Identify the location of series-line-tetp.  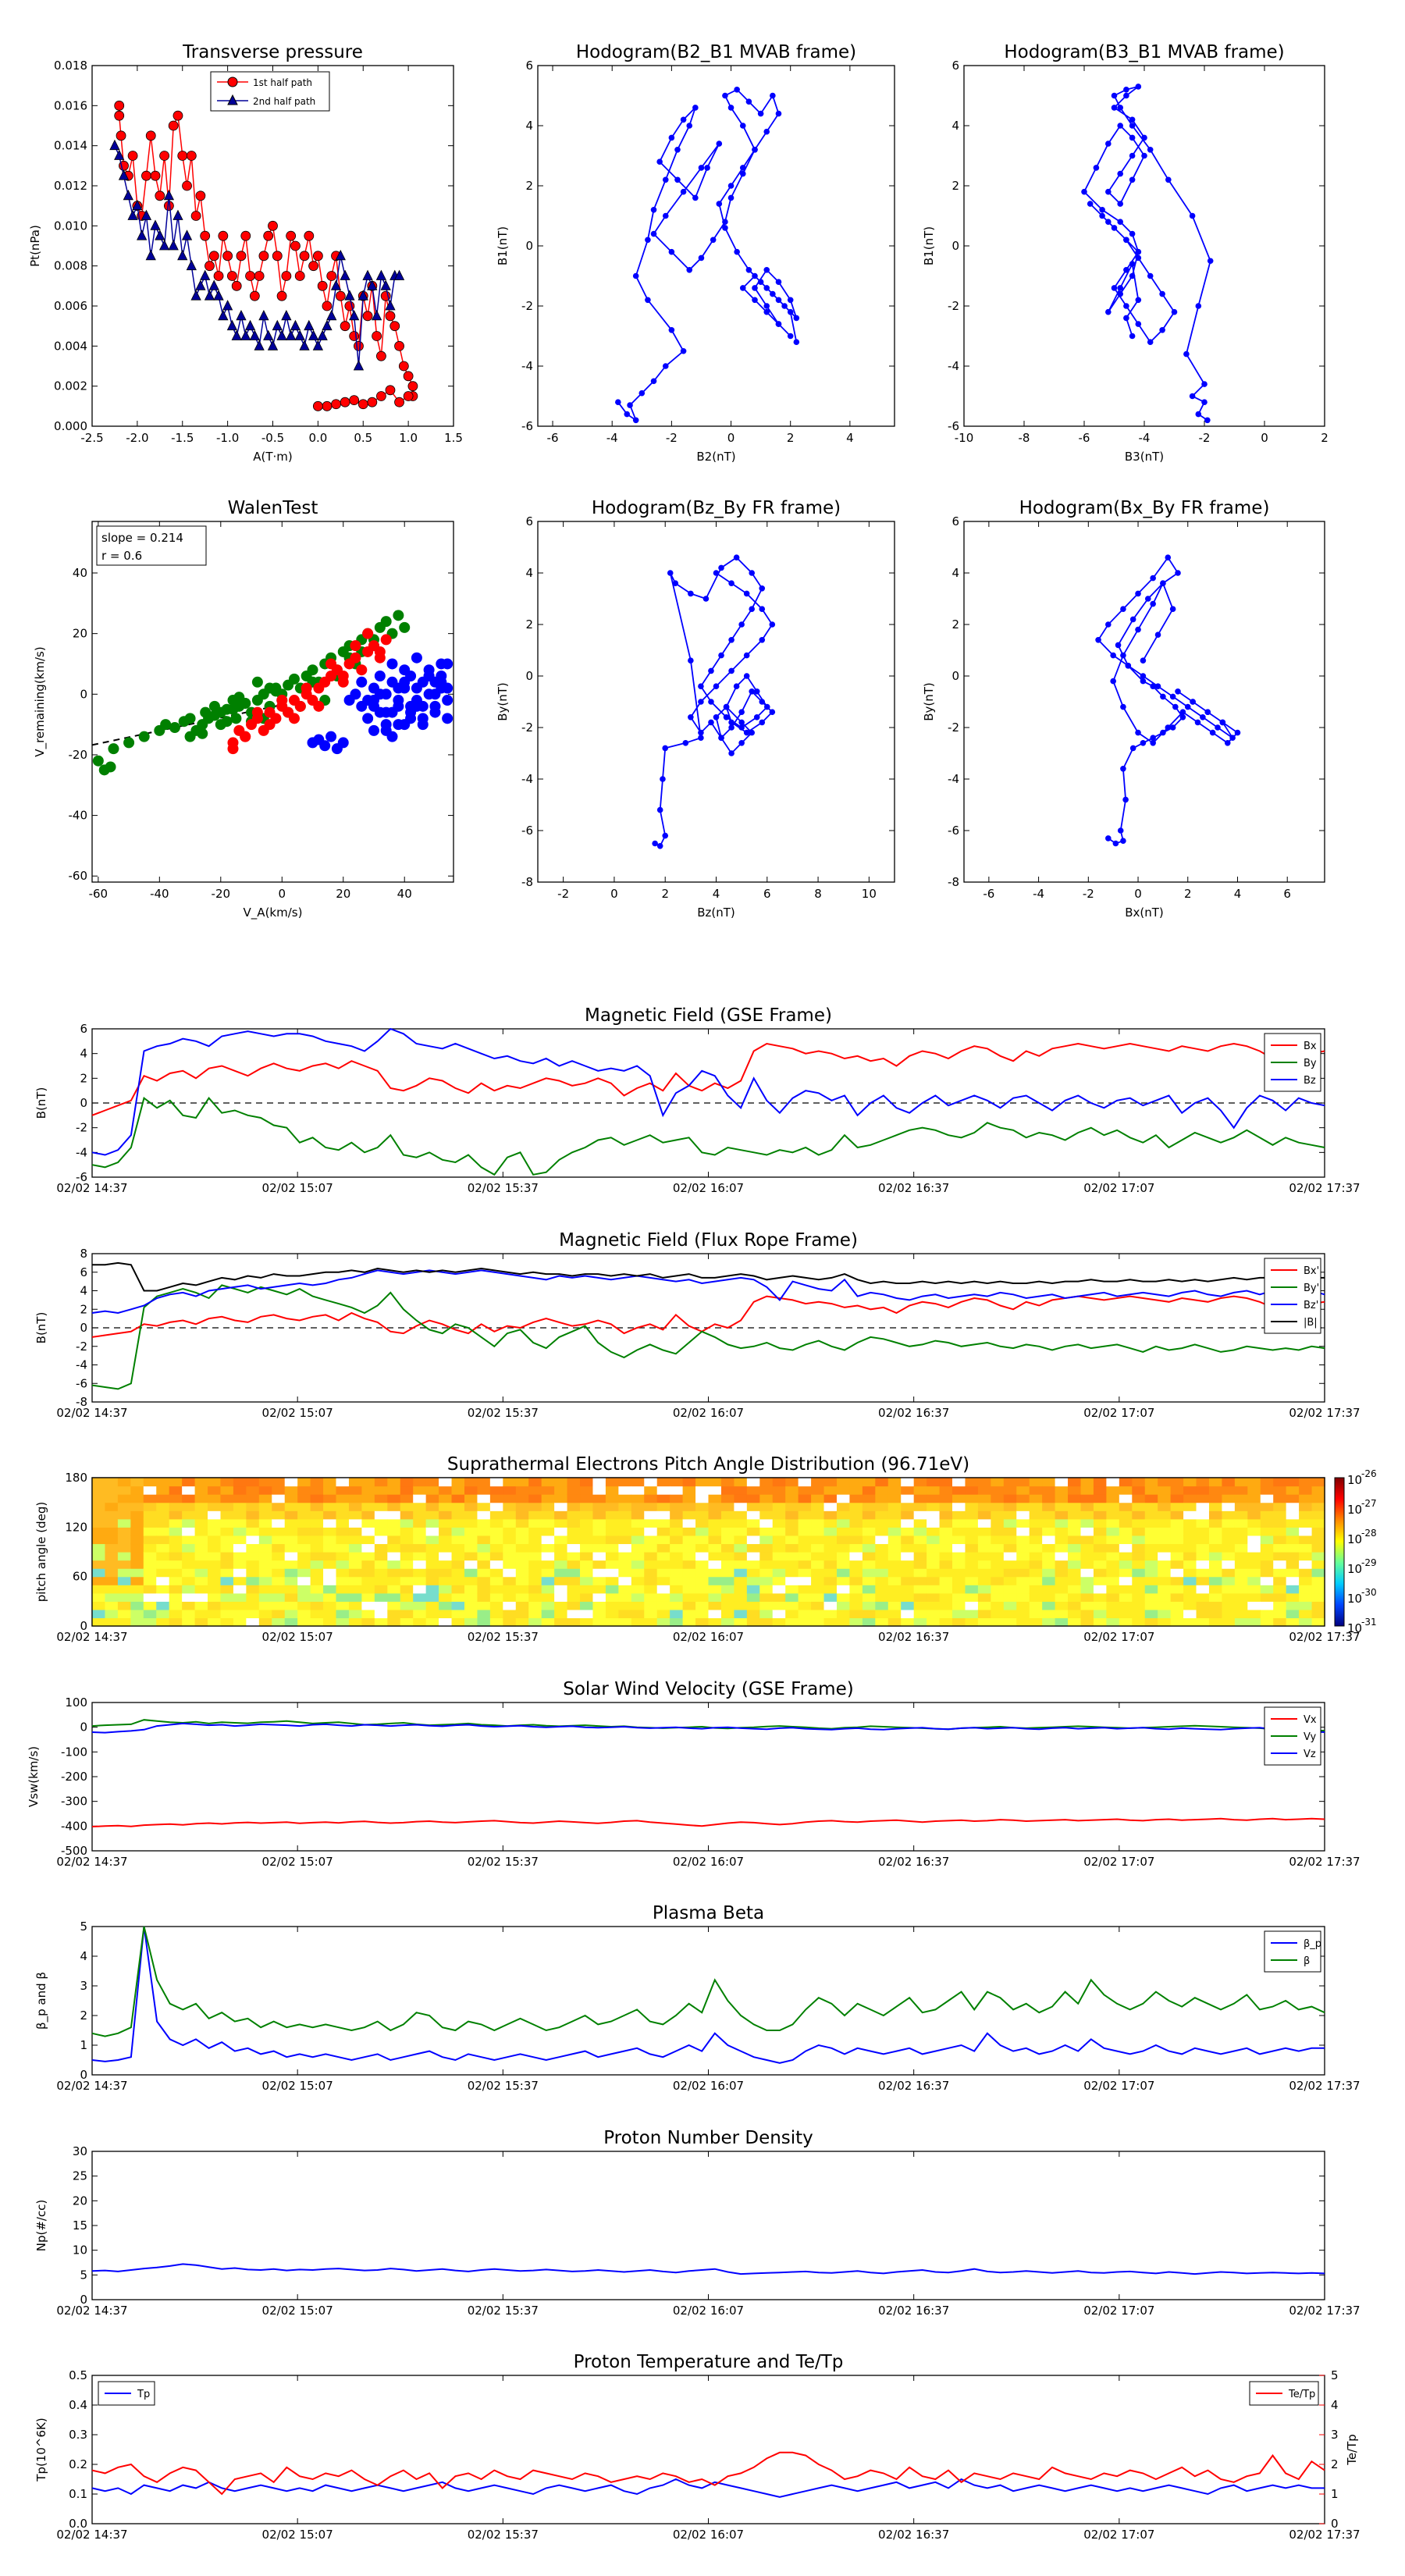
(708, 2473).